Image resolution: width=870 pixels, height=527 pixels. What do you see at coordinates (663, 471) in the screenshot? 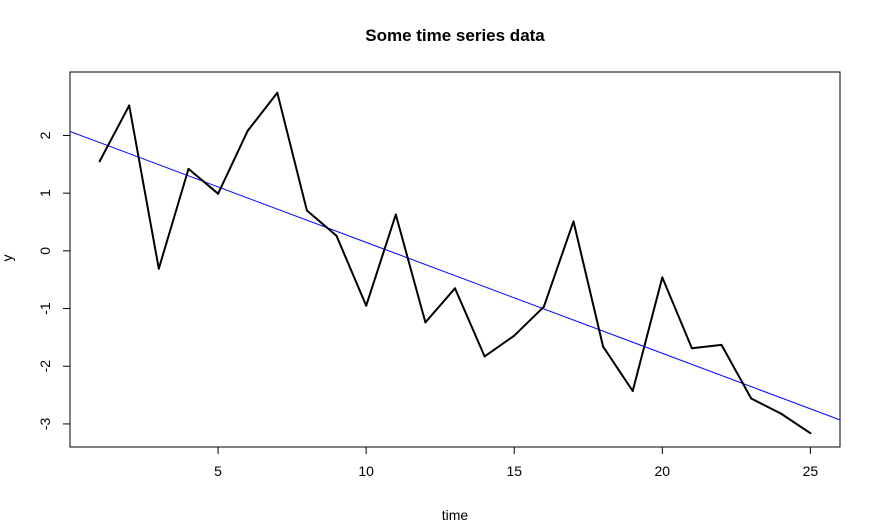
I see `x-tick-label: 20` at bounding box center [663, 471].